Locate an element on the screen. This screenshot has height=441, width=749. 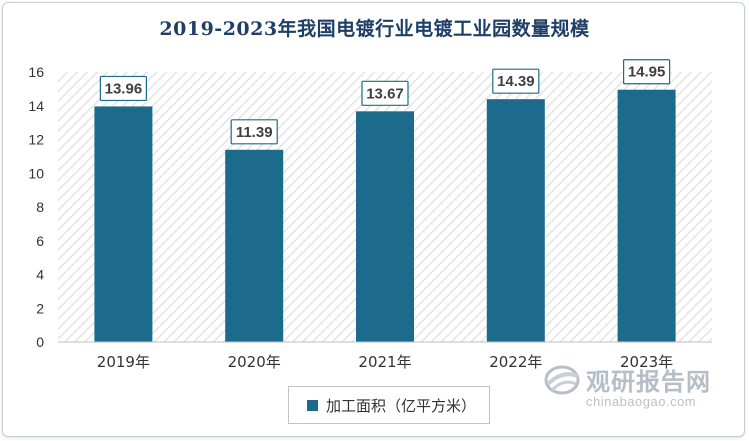
y-tick-label: 16 is located at coordinates (36, 72).